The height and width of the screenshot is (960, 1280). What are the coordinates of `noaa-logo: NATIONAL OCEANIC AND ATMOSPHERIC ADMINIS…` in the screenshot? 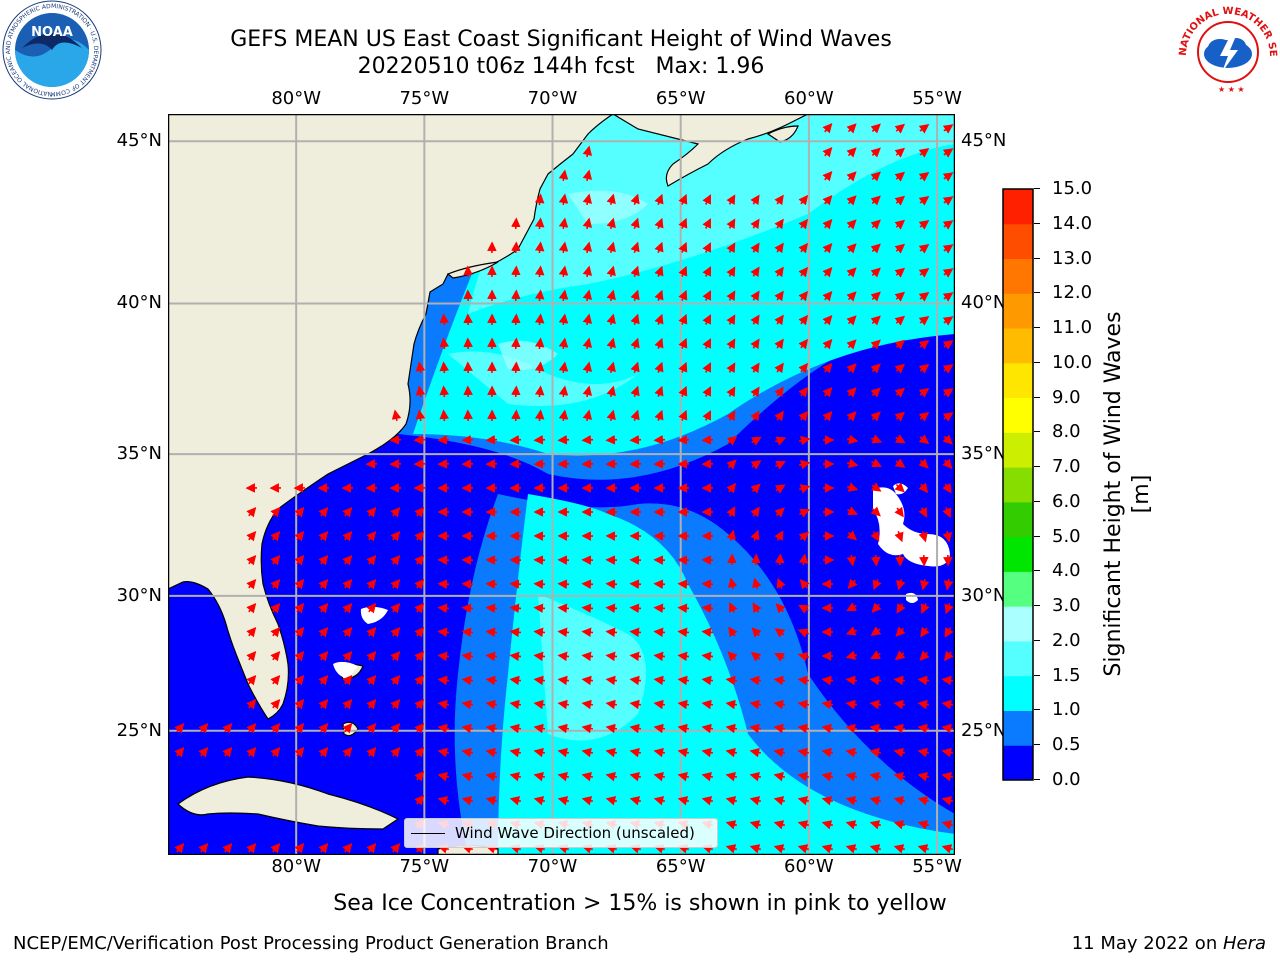 It's located at (51, 50).